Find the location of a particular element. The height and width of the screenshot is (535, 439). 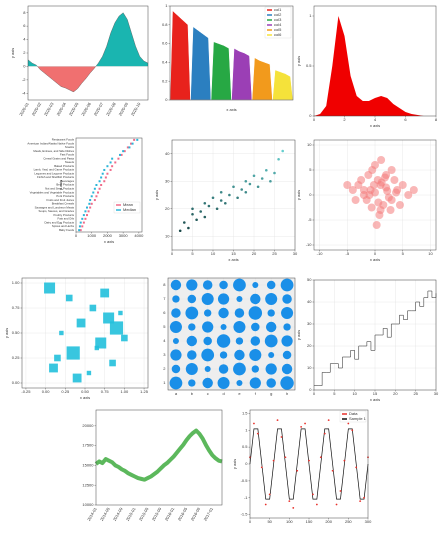

y-category-label: Nut and Seed Products is located at coordinates (60, 188).